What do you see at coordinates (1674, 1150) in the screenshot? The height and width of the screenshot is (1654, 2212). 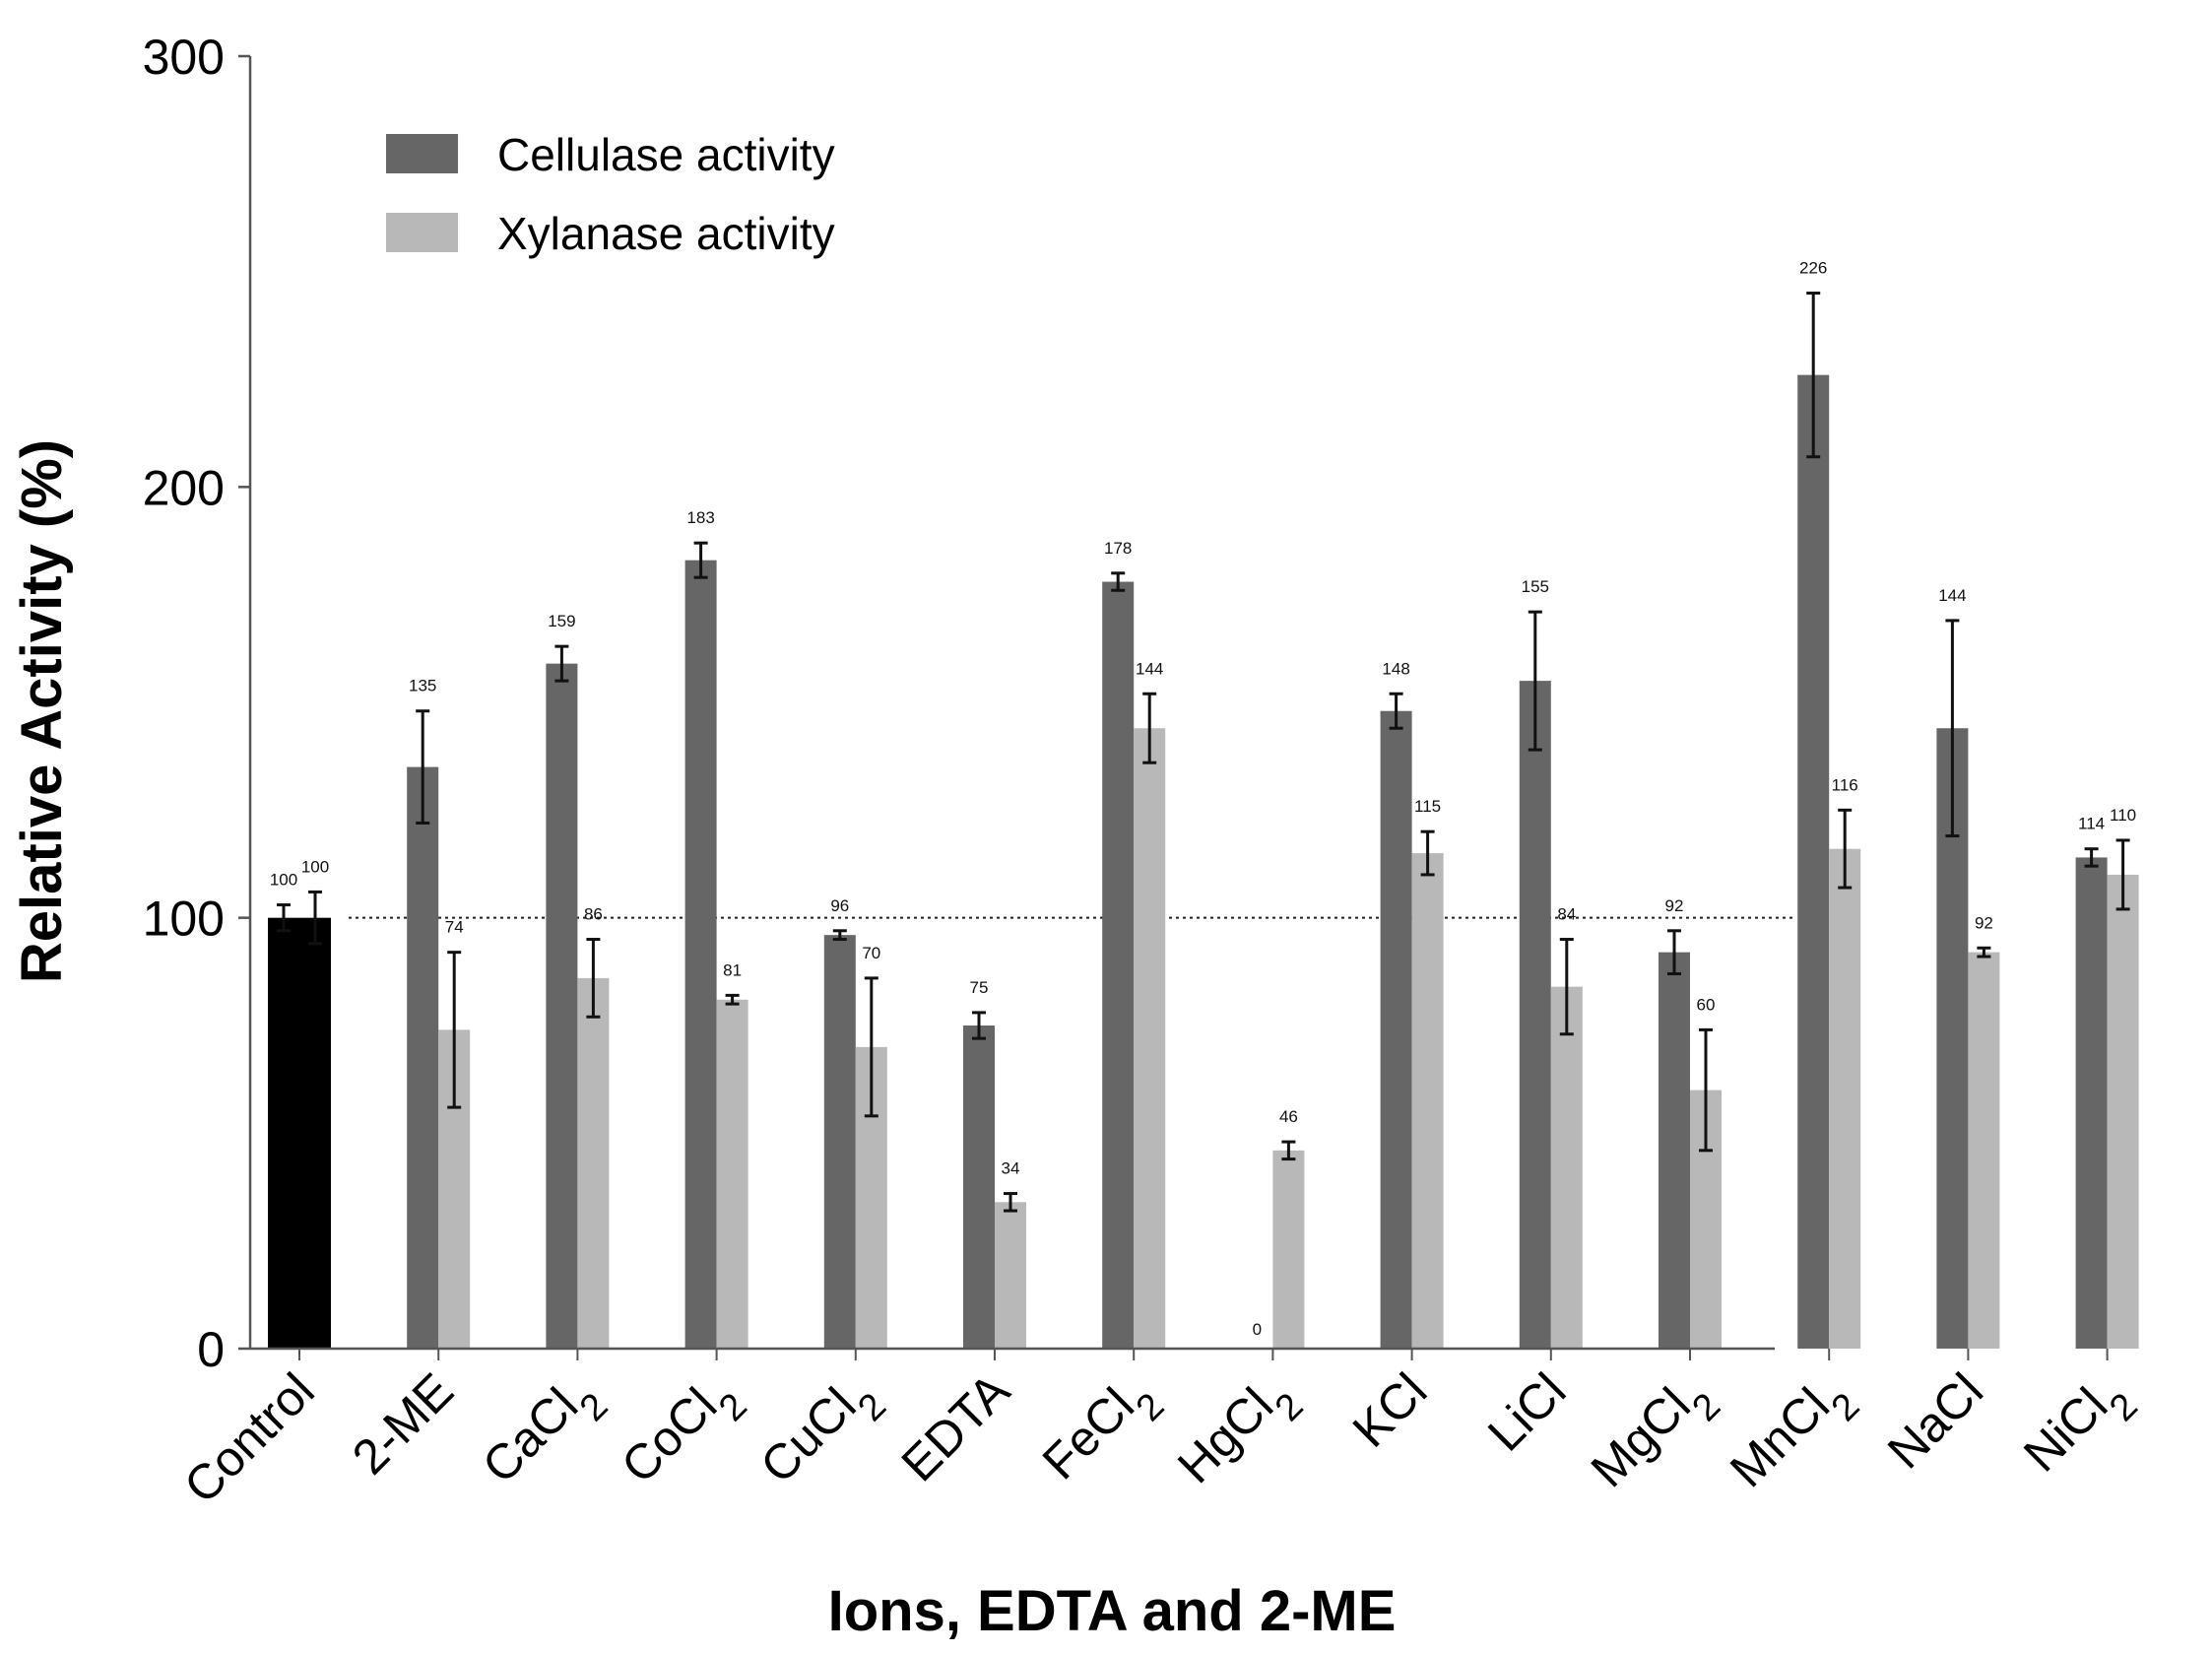 I see `bar-cellulase-mgcl2` at bounding box center [1674, 1150].